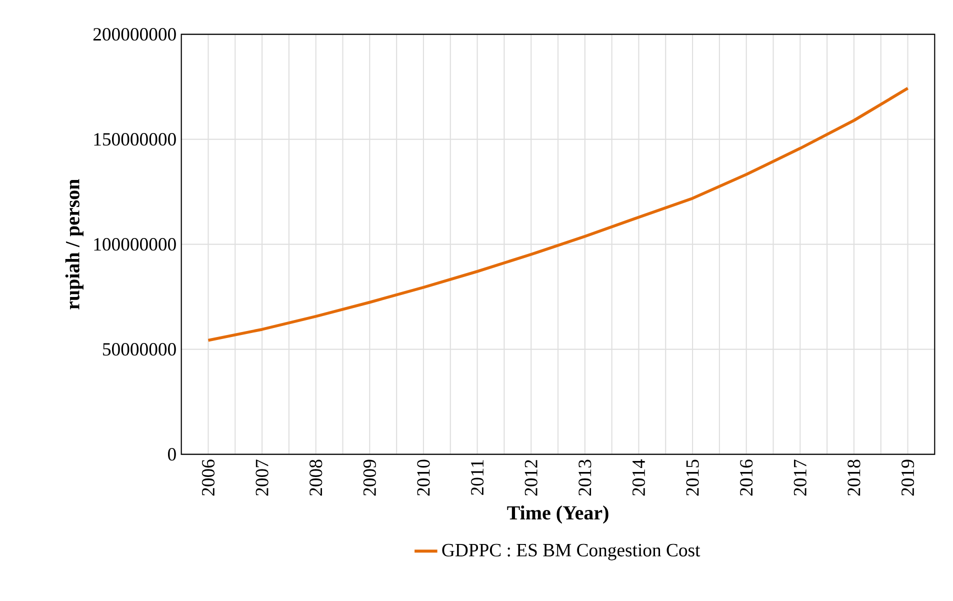 The image size is (953, 601). I want to click on x-tick-label: 2019, so click(907, 478).